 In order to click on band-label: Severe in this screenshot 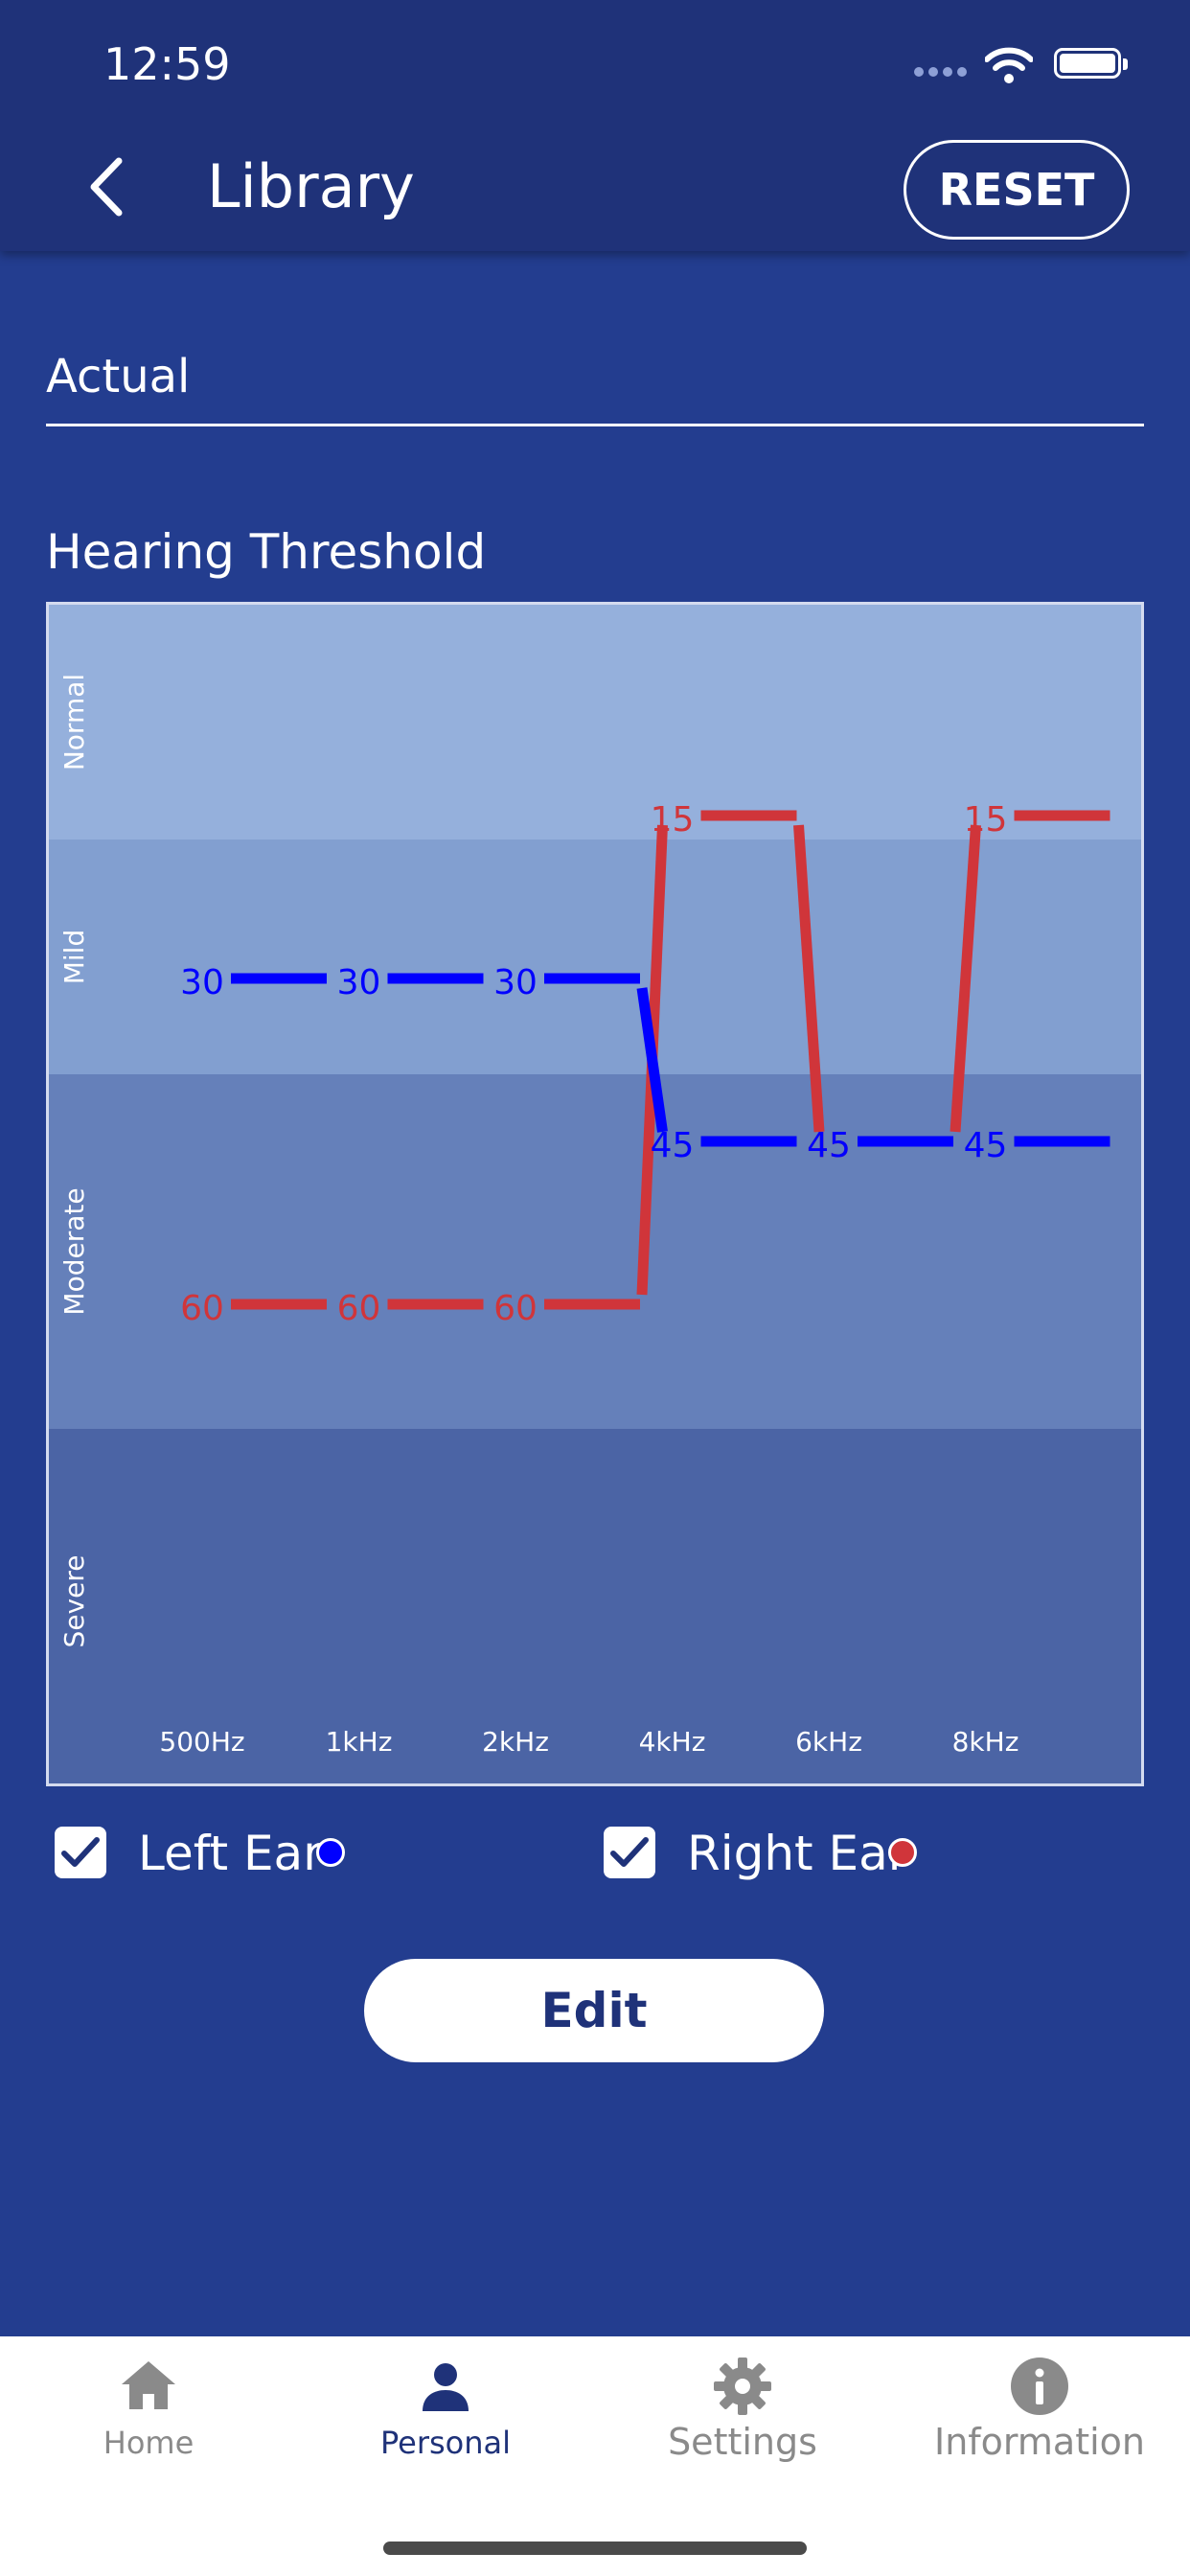, I will do `click(74, 1601)`.